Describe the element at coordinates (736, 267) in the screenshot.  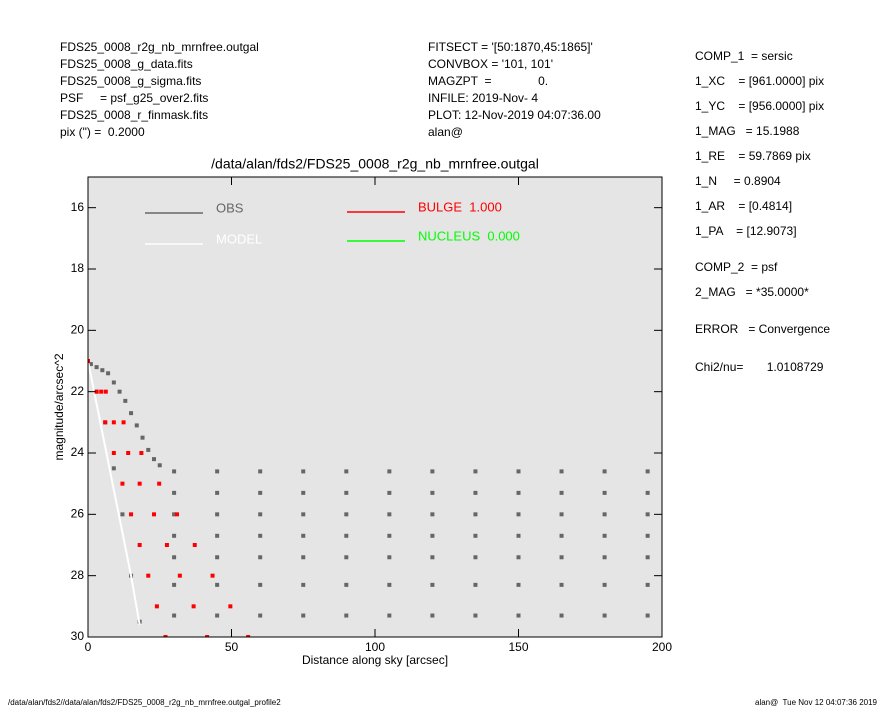
I see `header-right-line: COMP_2 = psf` at that location.